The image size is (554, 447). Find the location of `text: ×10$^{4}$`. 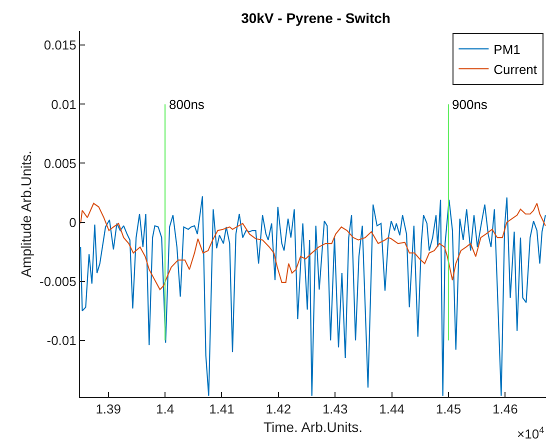

text: ×10$^{4}$ is located at coordinates (530, 433).